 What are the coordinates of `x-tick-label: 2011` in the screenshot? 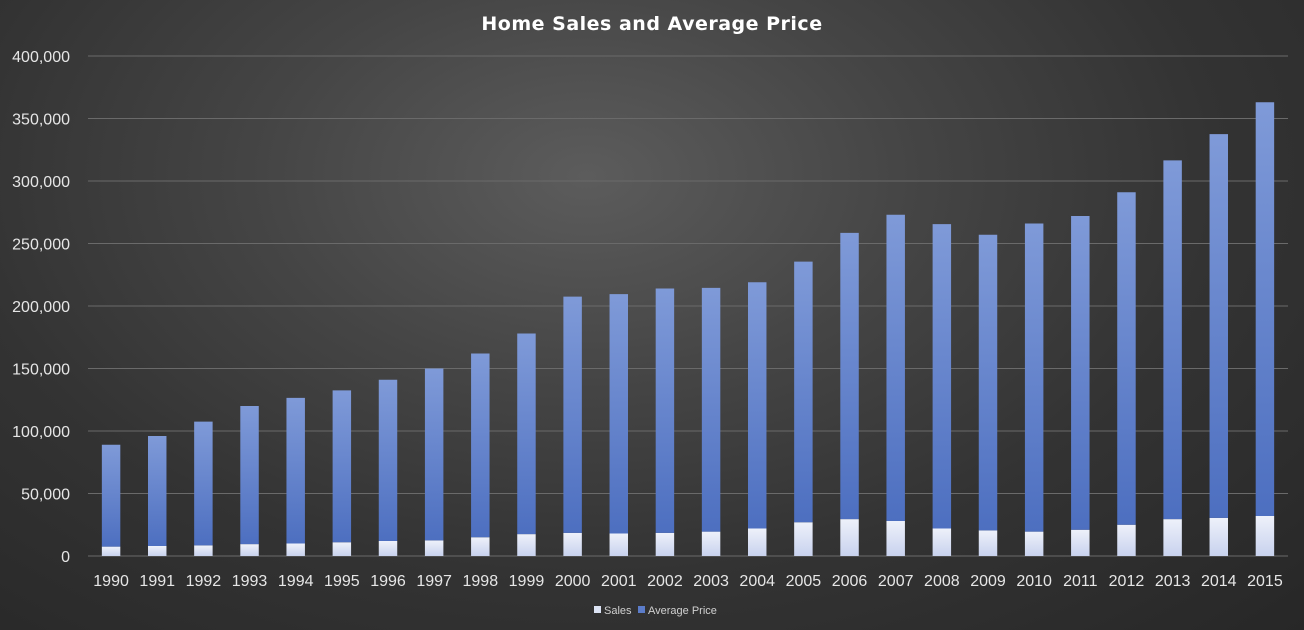 It's located at (1080, 581).